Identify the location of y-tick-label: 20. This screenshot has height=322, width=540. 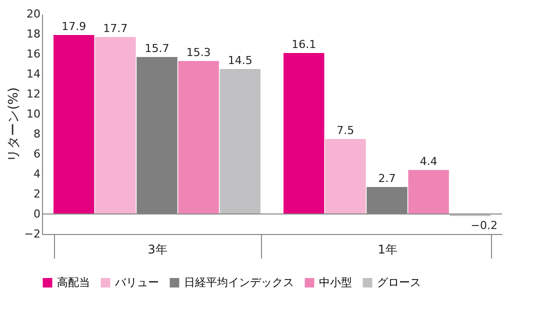
(33, 14).